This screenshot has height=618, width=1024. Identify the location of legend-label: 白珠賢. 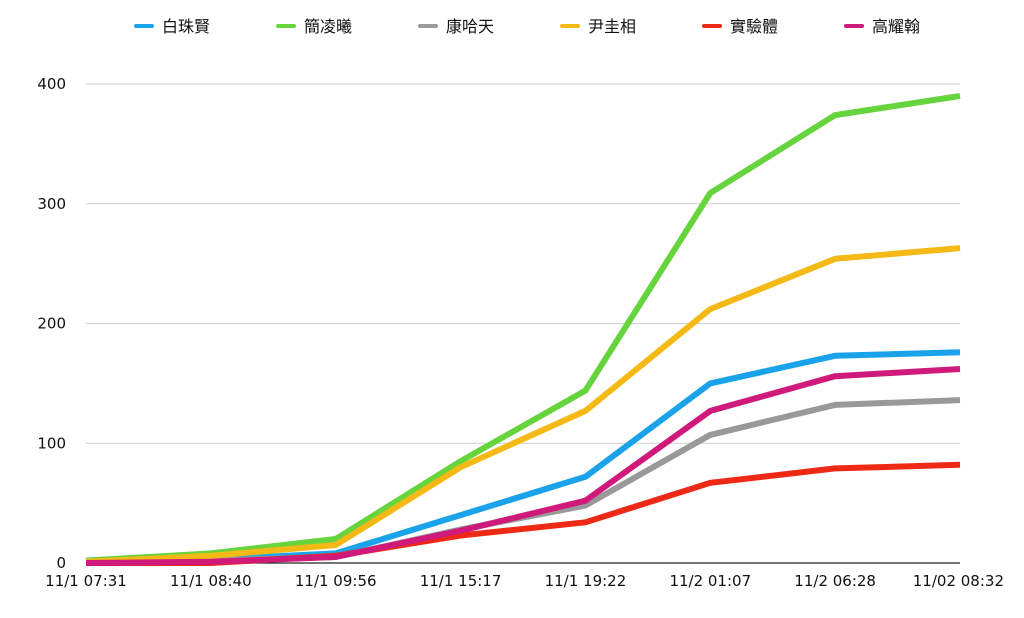
(186, 26).